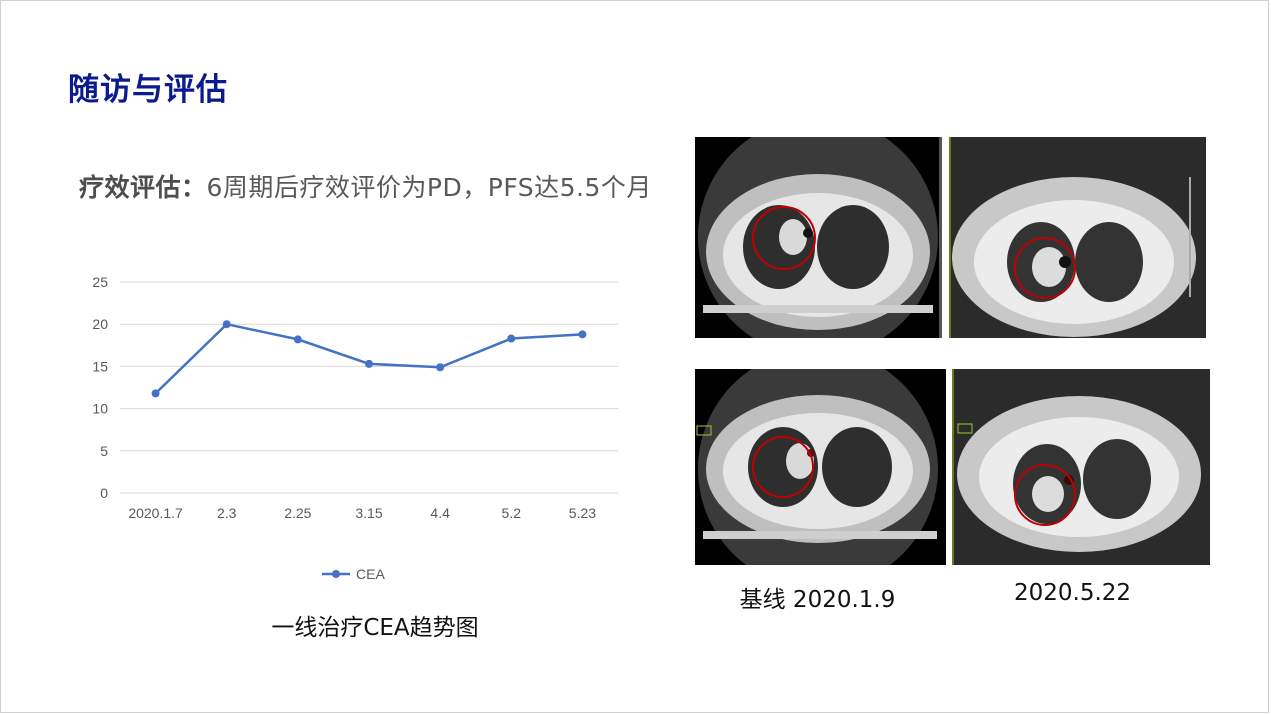 This screenshot has height=715, width=1271. What do you see at coordinates (100, 387) in the screenshot?
I see `chart-y-ticks: 0 5 10 15 20 25` at bounding box center [100, 387].